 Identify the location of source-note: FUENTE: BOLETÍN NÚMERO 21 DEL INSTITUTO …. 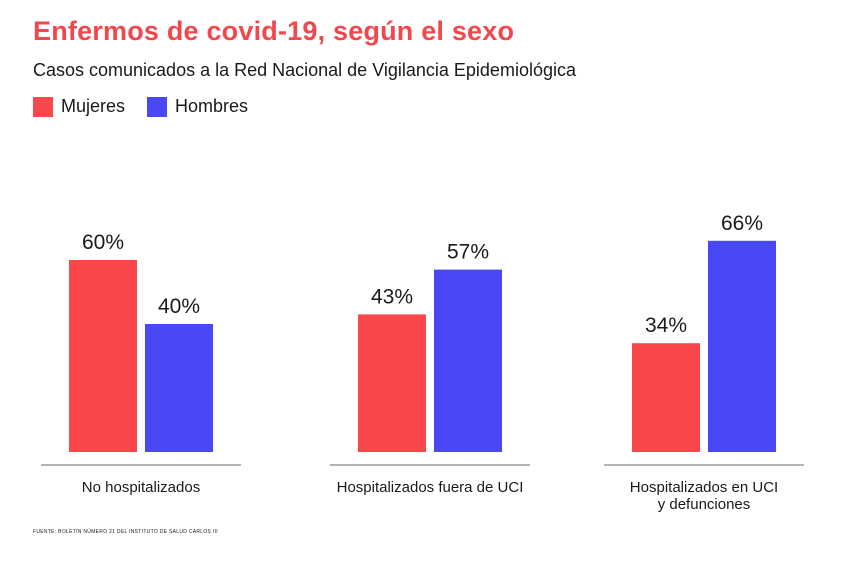
(125, 532).